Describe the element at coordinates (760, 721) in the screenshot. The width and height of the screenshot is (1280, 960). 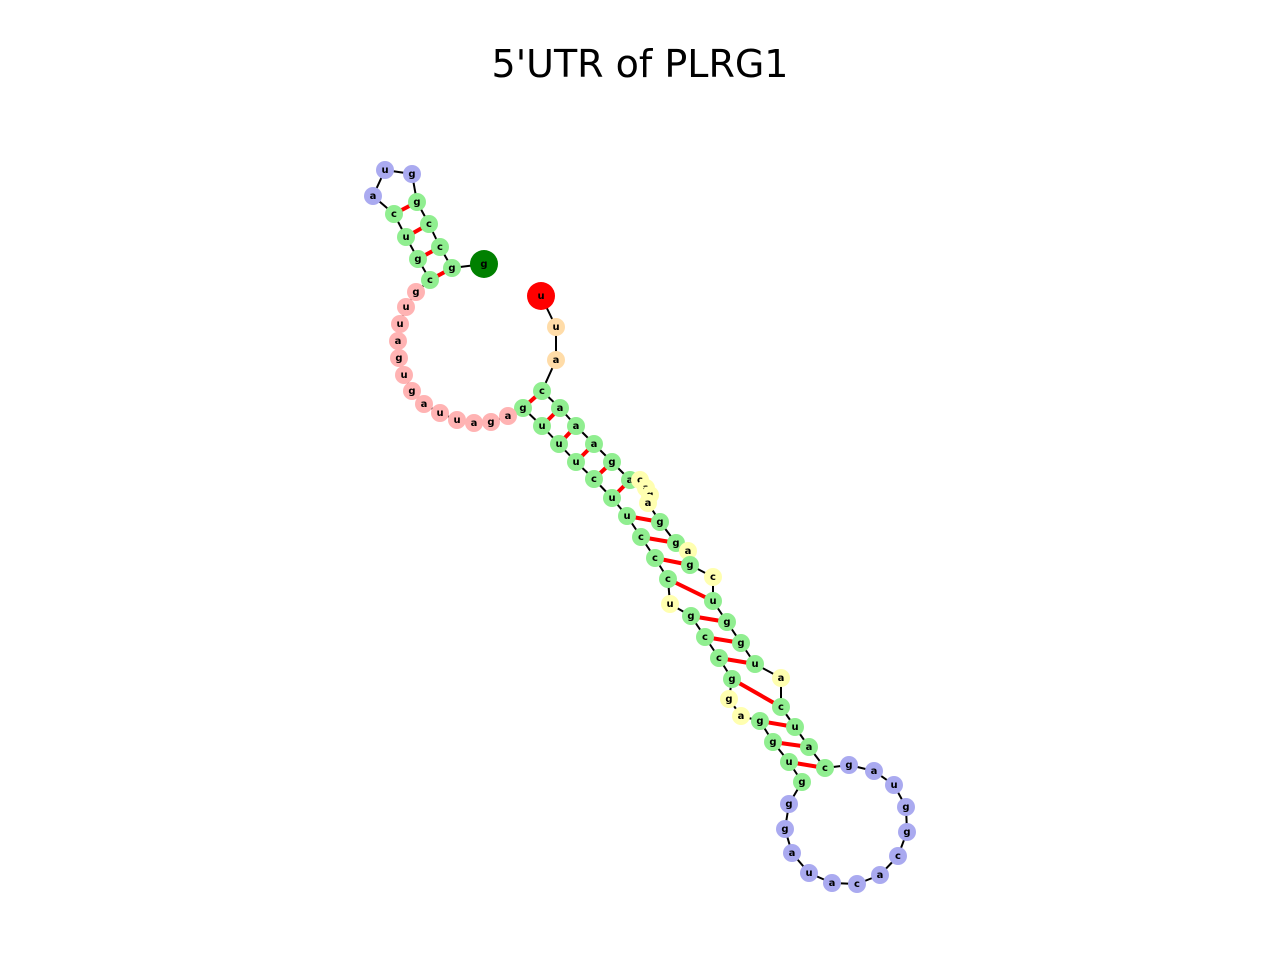
I see `nucleotide-44: g` at that location.